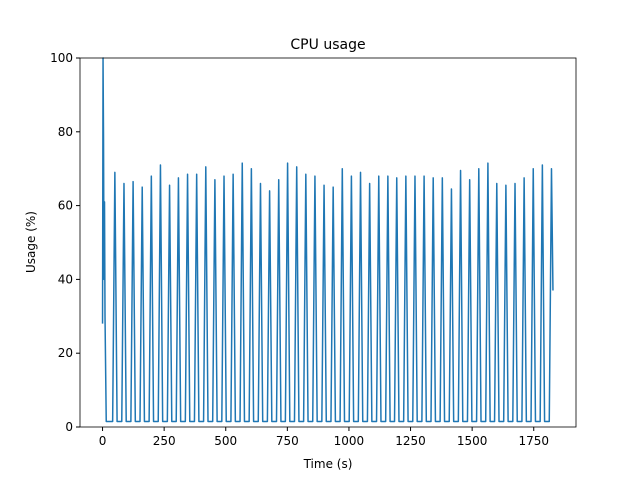 Image resolution: width=640 pixels, height=484 pixels. I want to click on x-tick-label: 1750, so click(533, 441).